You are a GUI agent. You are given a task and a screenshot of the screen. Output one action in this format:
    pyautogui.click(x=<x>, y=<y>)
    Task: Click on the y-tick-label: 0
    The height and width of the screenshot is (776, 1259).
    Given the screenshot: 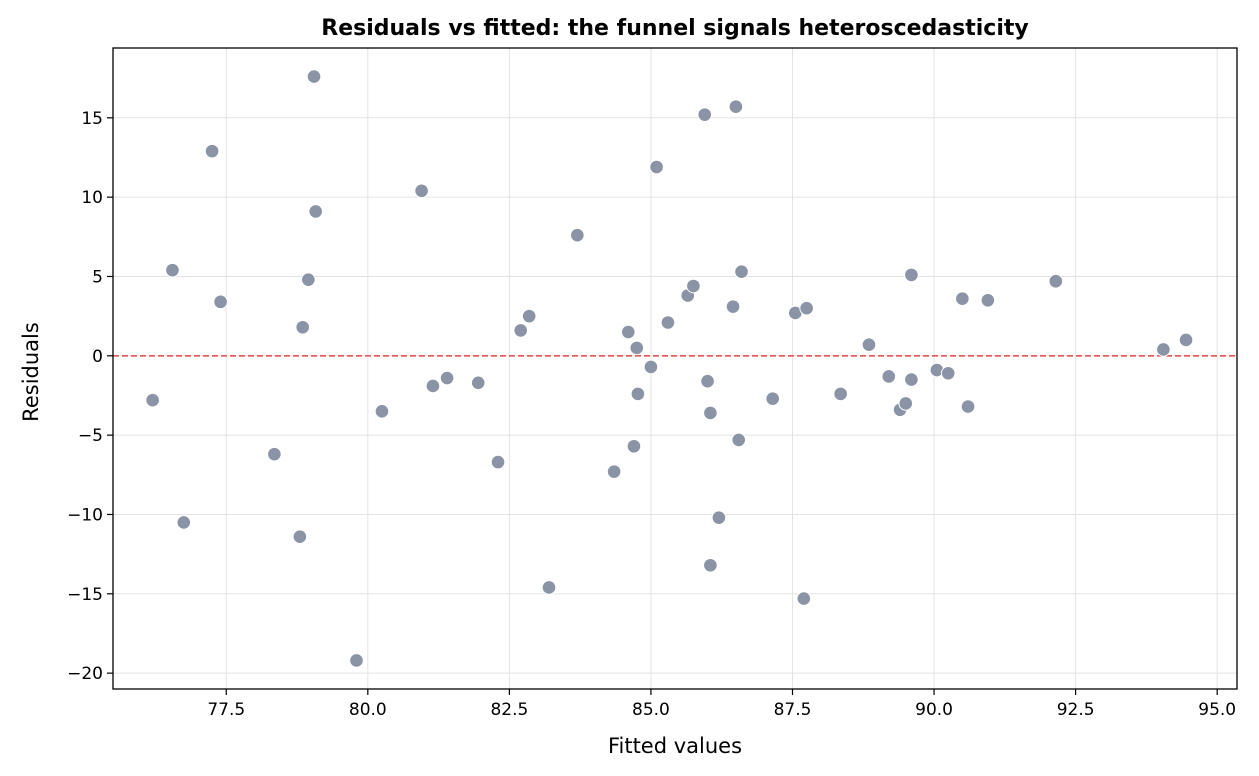 What is the action you would take?
    pyautogui.click(x=97, y=357)
    